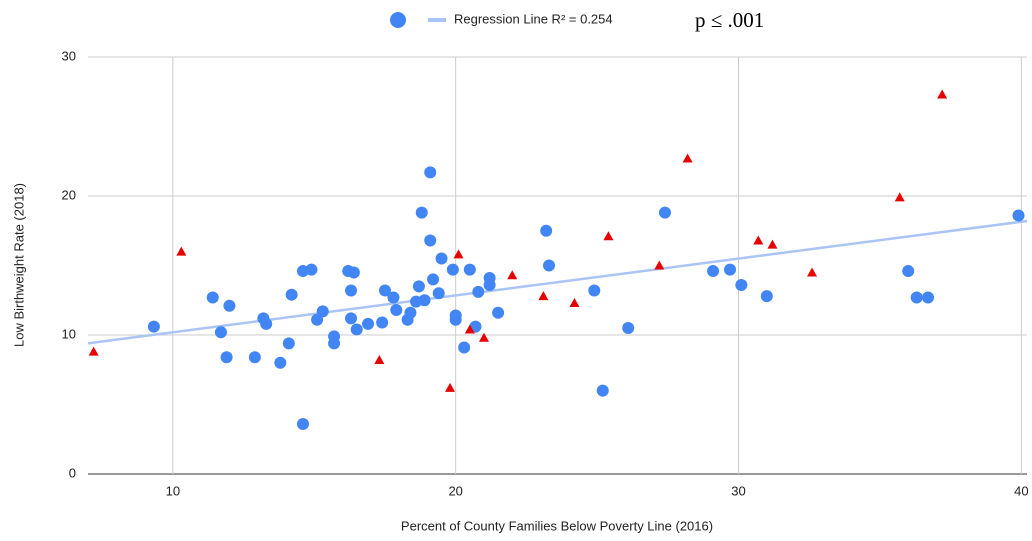  What do you see at coordinates (173, 490) in the screenshot?
I see `x-tick-label: 10` at bounding box center [173, 490].